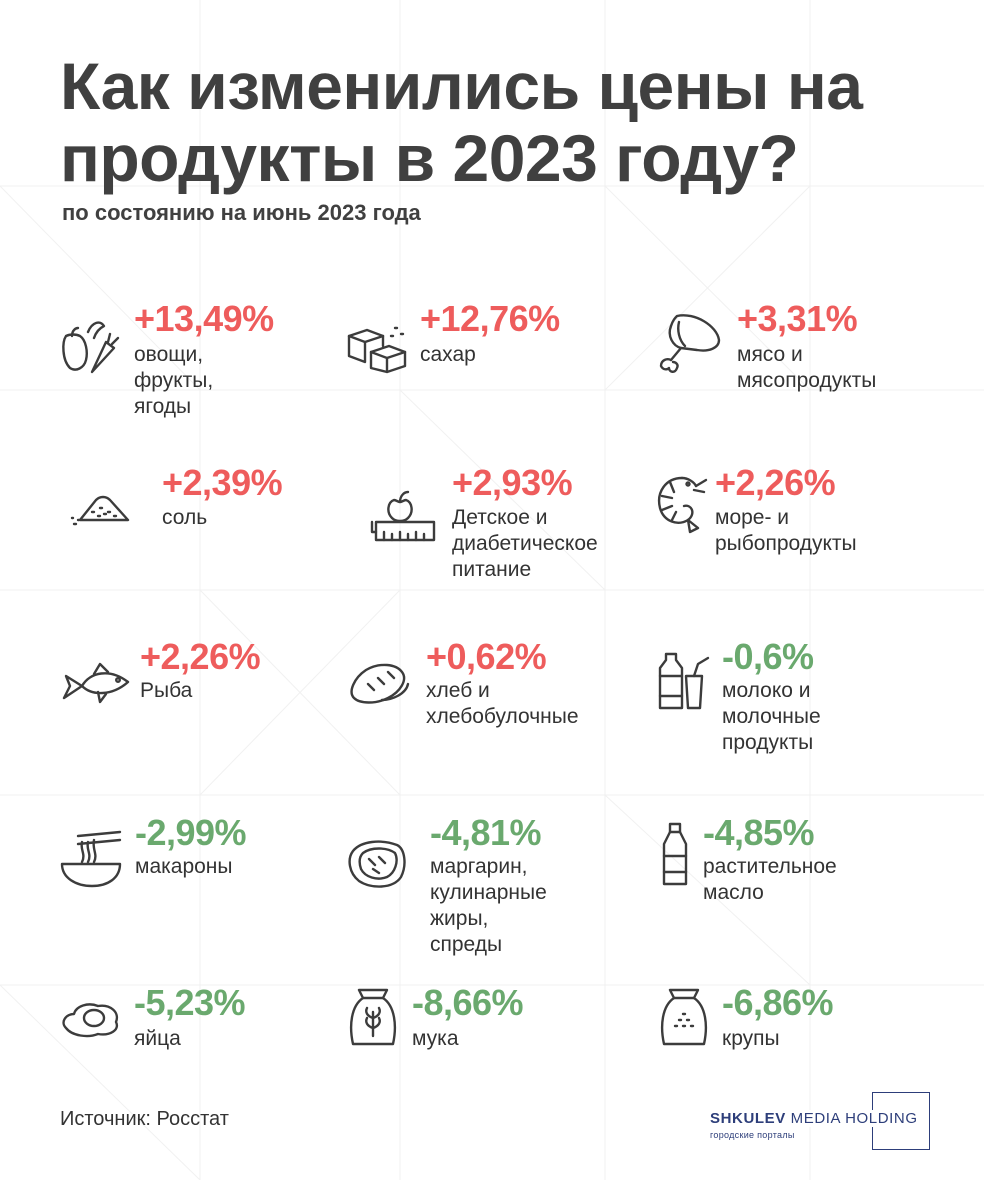 Image resolution: width=984 pixels, height=1180 pixels. I want to click on product-label: Детское и диабетическое питание, so click(525, 543).